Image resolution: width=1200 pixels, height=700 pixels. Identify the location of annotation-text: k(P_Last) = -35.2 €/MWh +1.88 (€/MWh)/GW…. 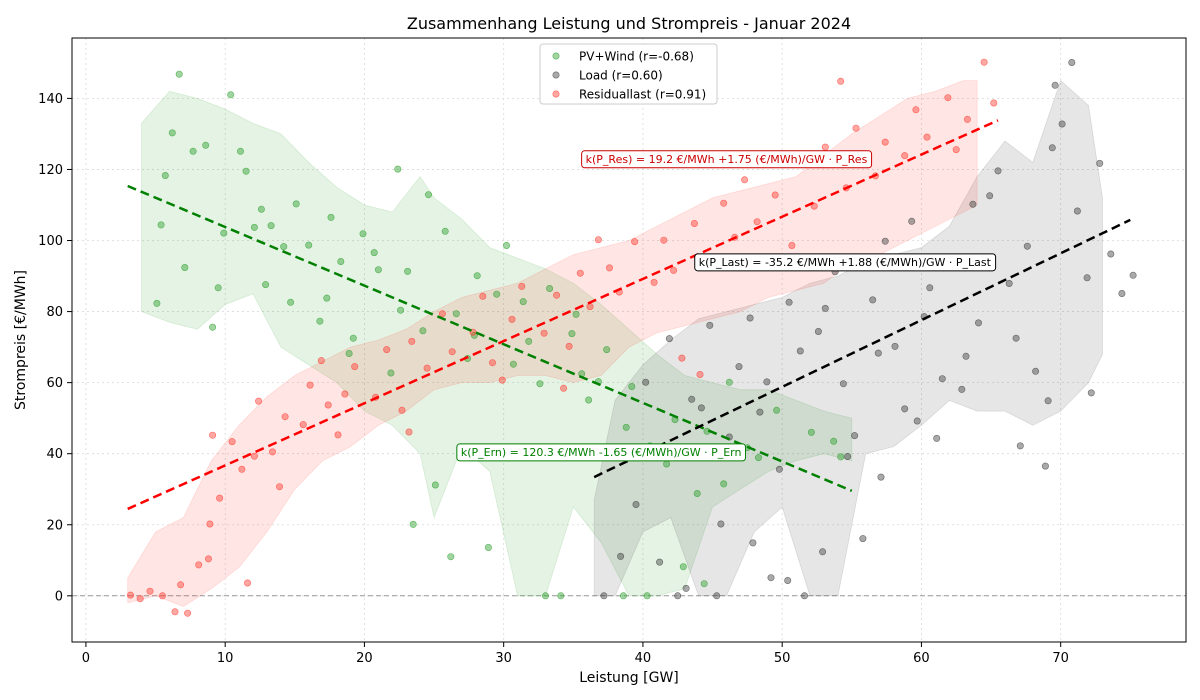
(845, 262).